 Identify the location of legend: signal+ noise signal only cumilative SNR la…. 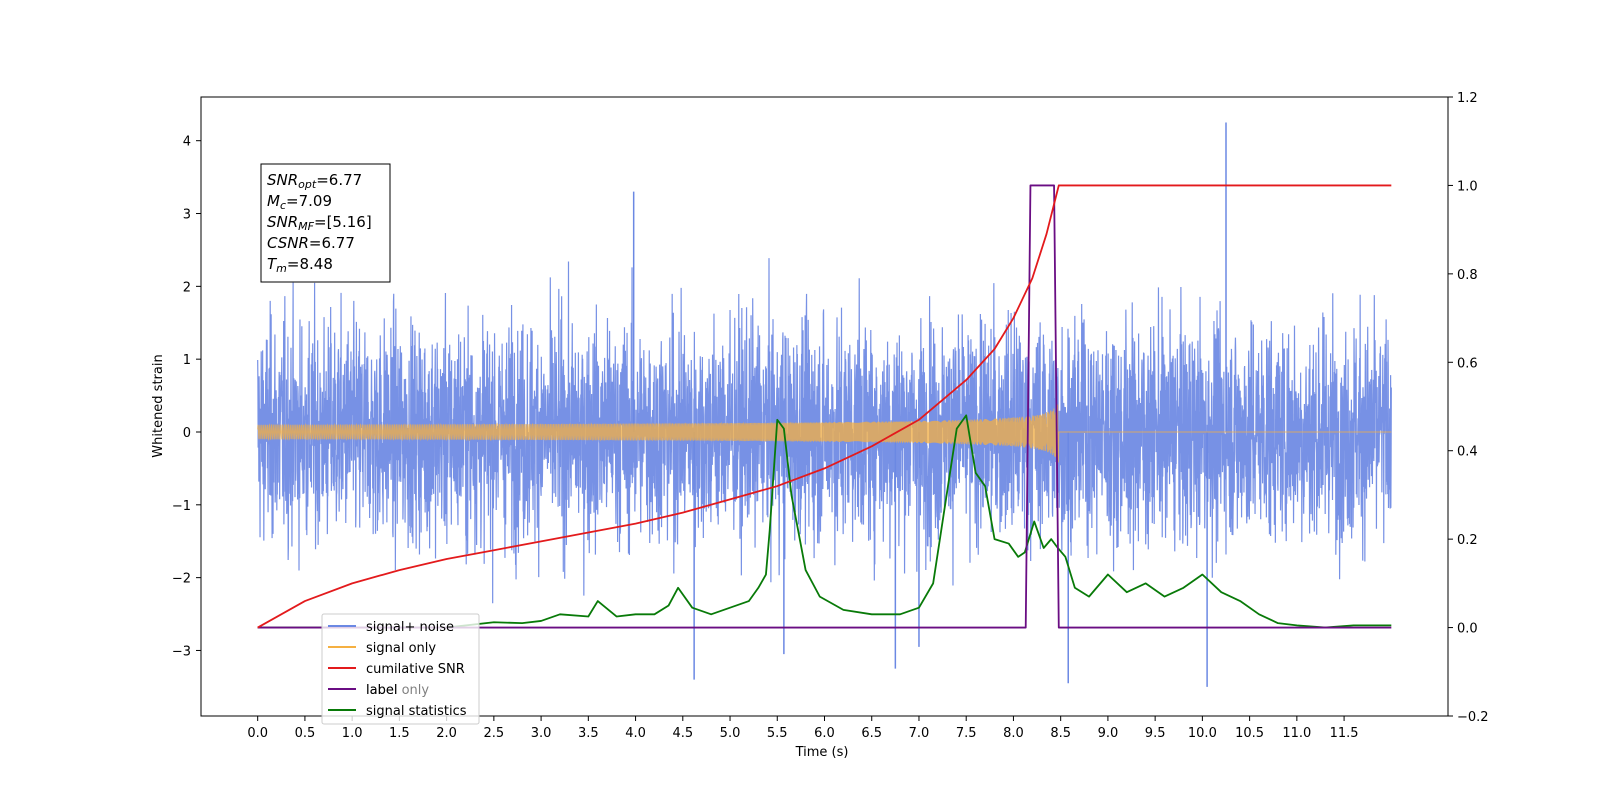
(400, 669).